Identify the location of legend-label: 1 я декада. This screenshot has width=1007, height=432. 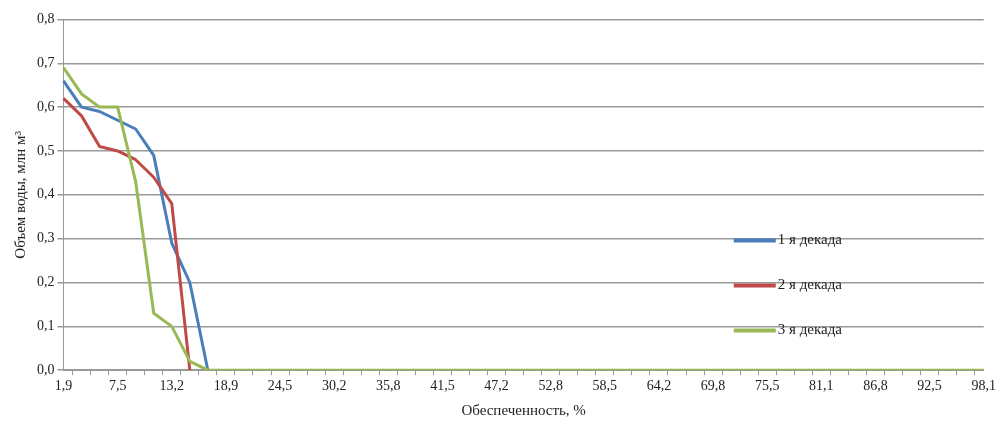
(810, 239).